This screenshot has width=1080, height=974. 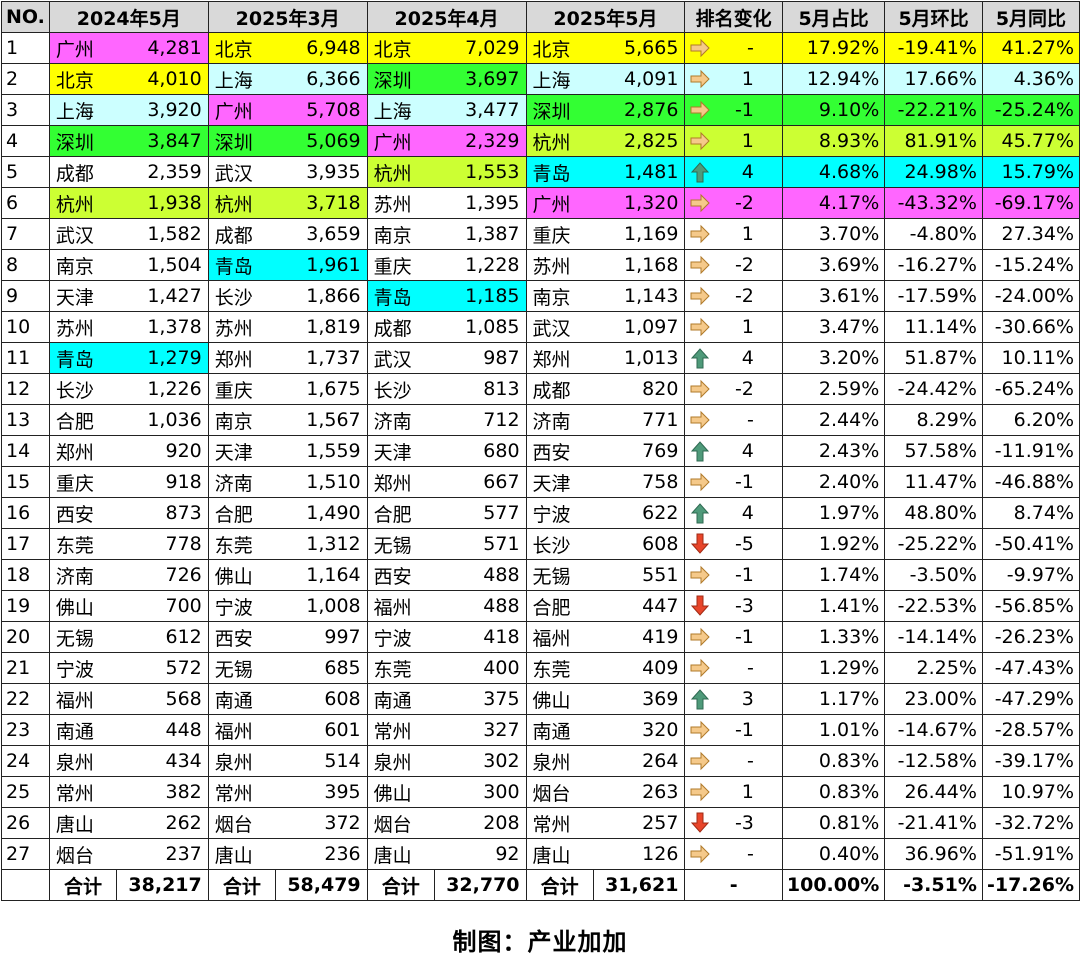 What do you see at coordinates (25, 513) in the screenshot?
I see `rank-number: 16` at bounding box center [25, 513].